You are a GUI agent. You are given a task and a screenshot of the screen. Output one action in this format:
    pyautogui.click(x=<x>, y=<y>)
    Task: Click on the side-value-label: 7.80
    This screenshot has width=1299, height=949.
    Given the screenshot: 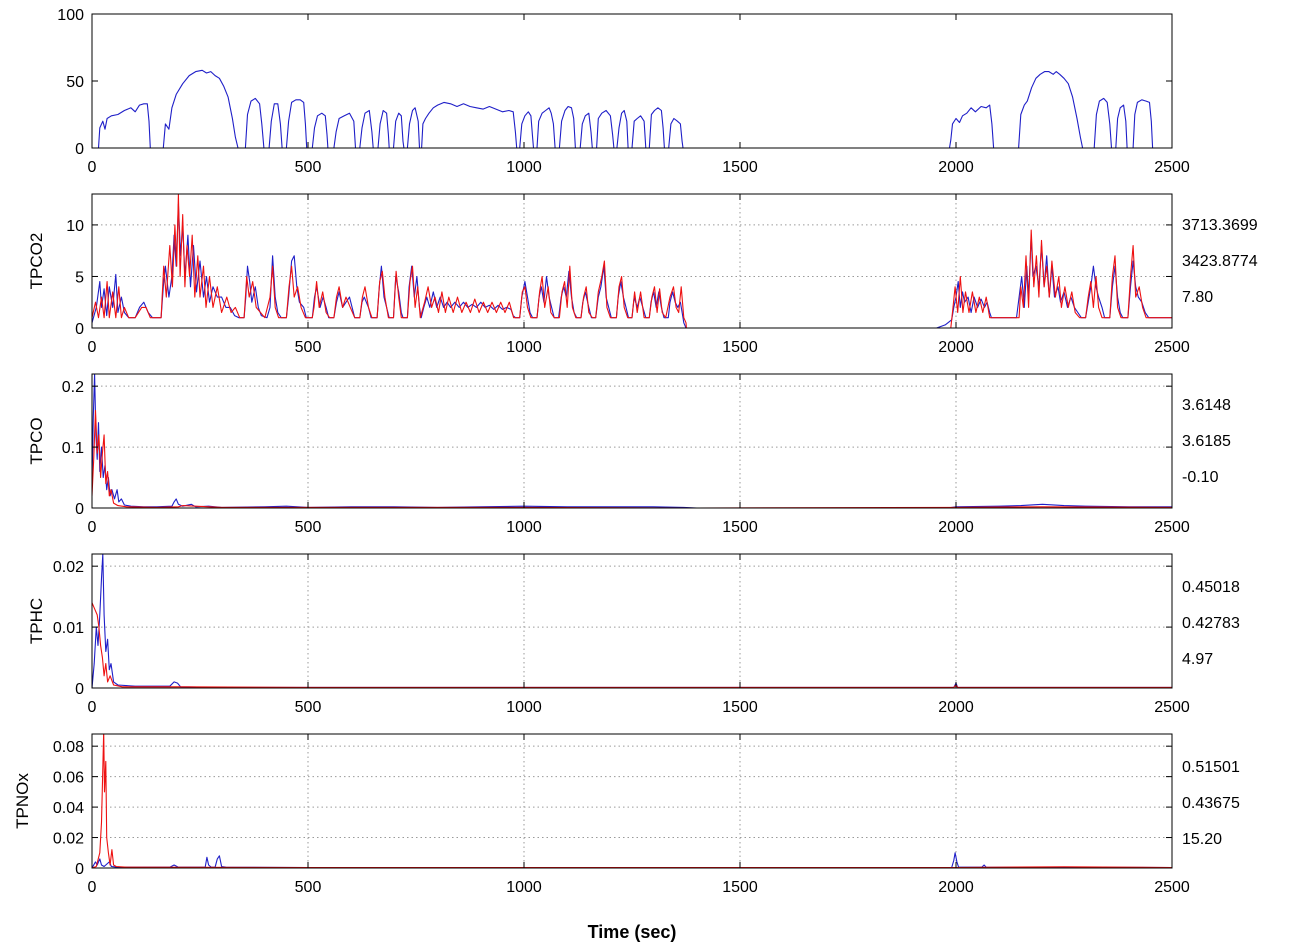 What is the action you would take?
    pyautogui.click(x=1197, y=297)
    